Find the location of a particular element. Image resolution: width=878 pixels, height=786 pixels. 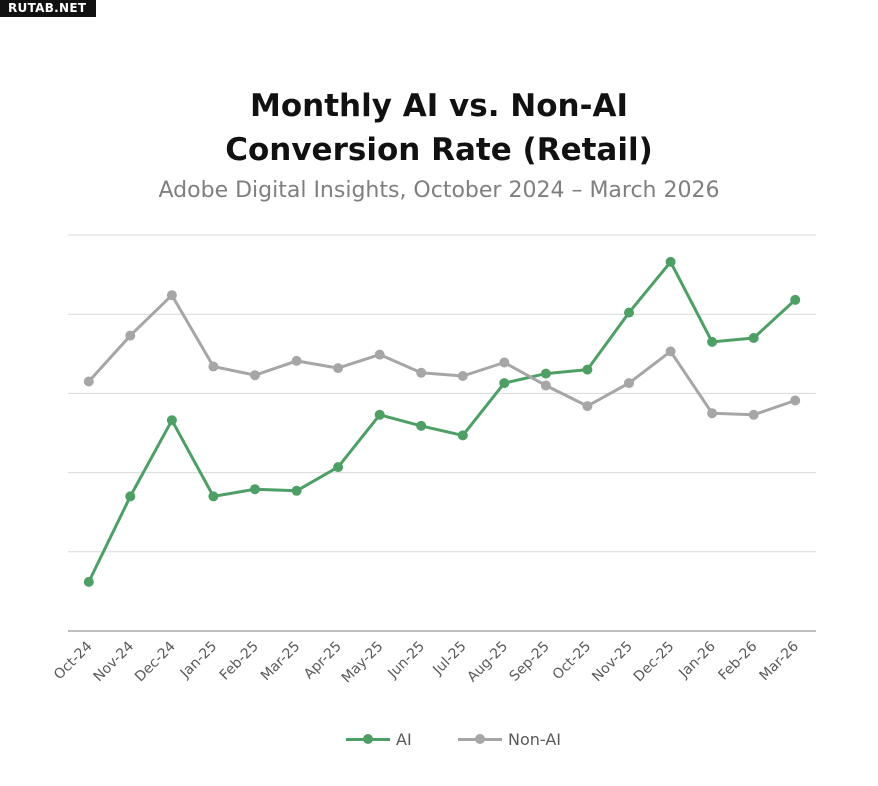

x-tick-label: Jun-25 is located at coordinates (406, 661).